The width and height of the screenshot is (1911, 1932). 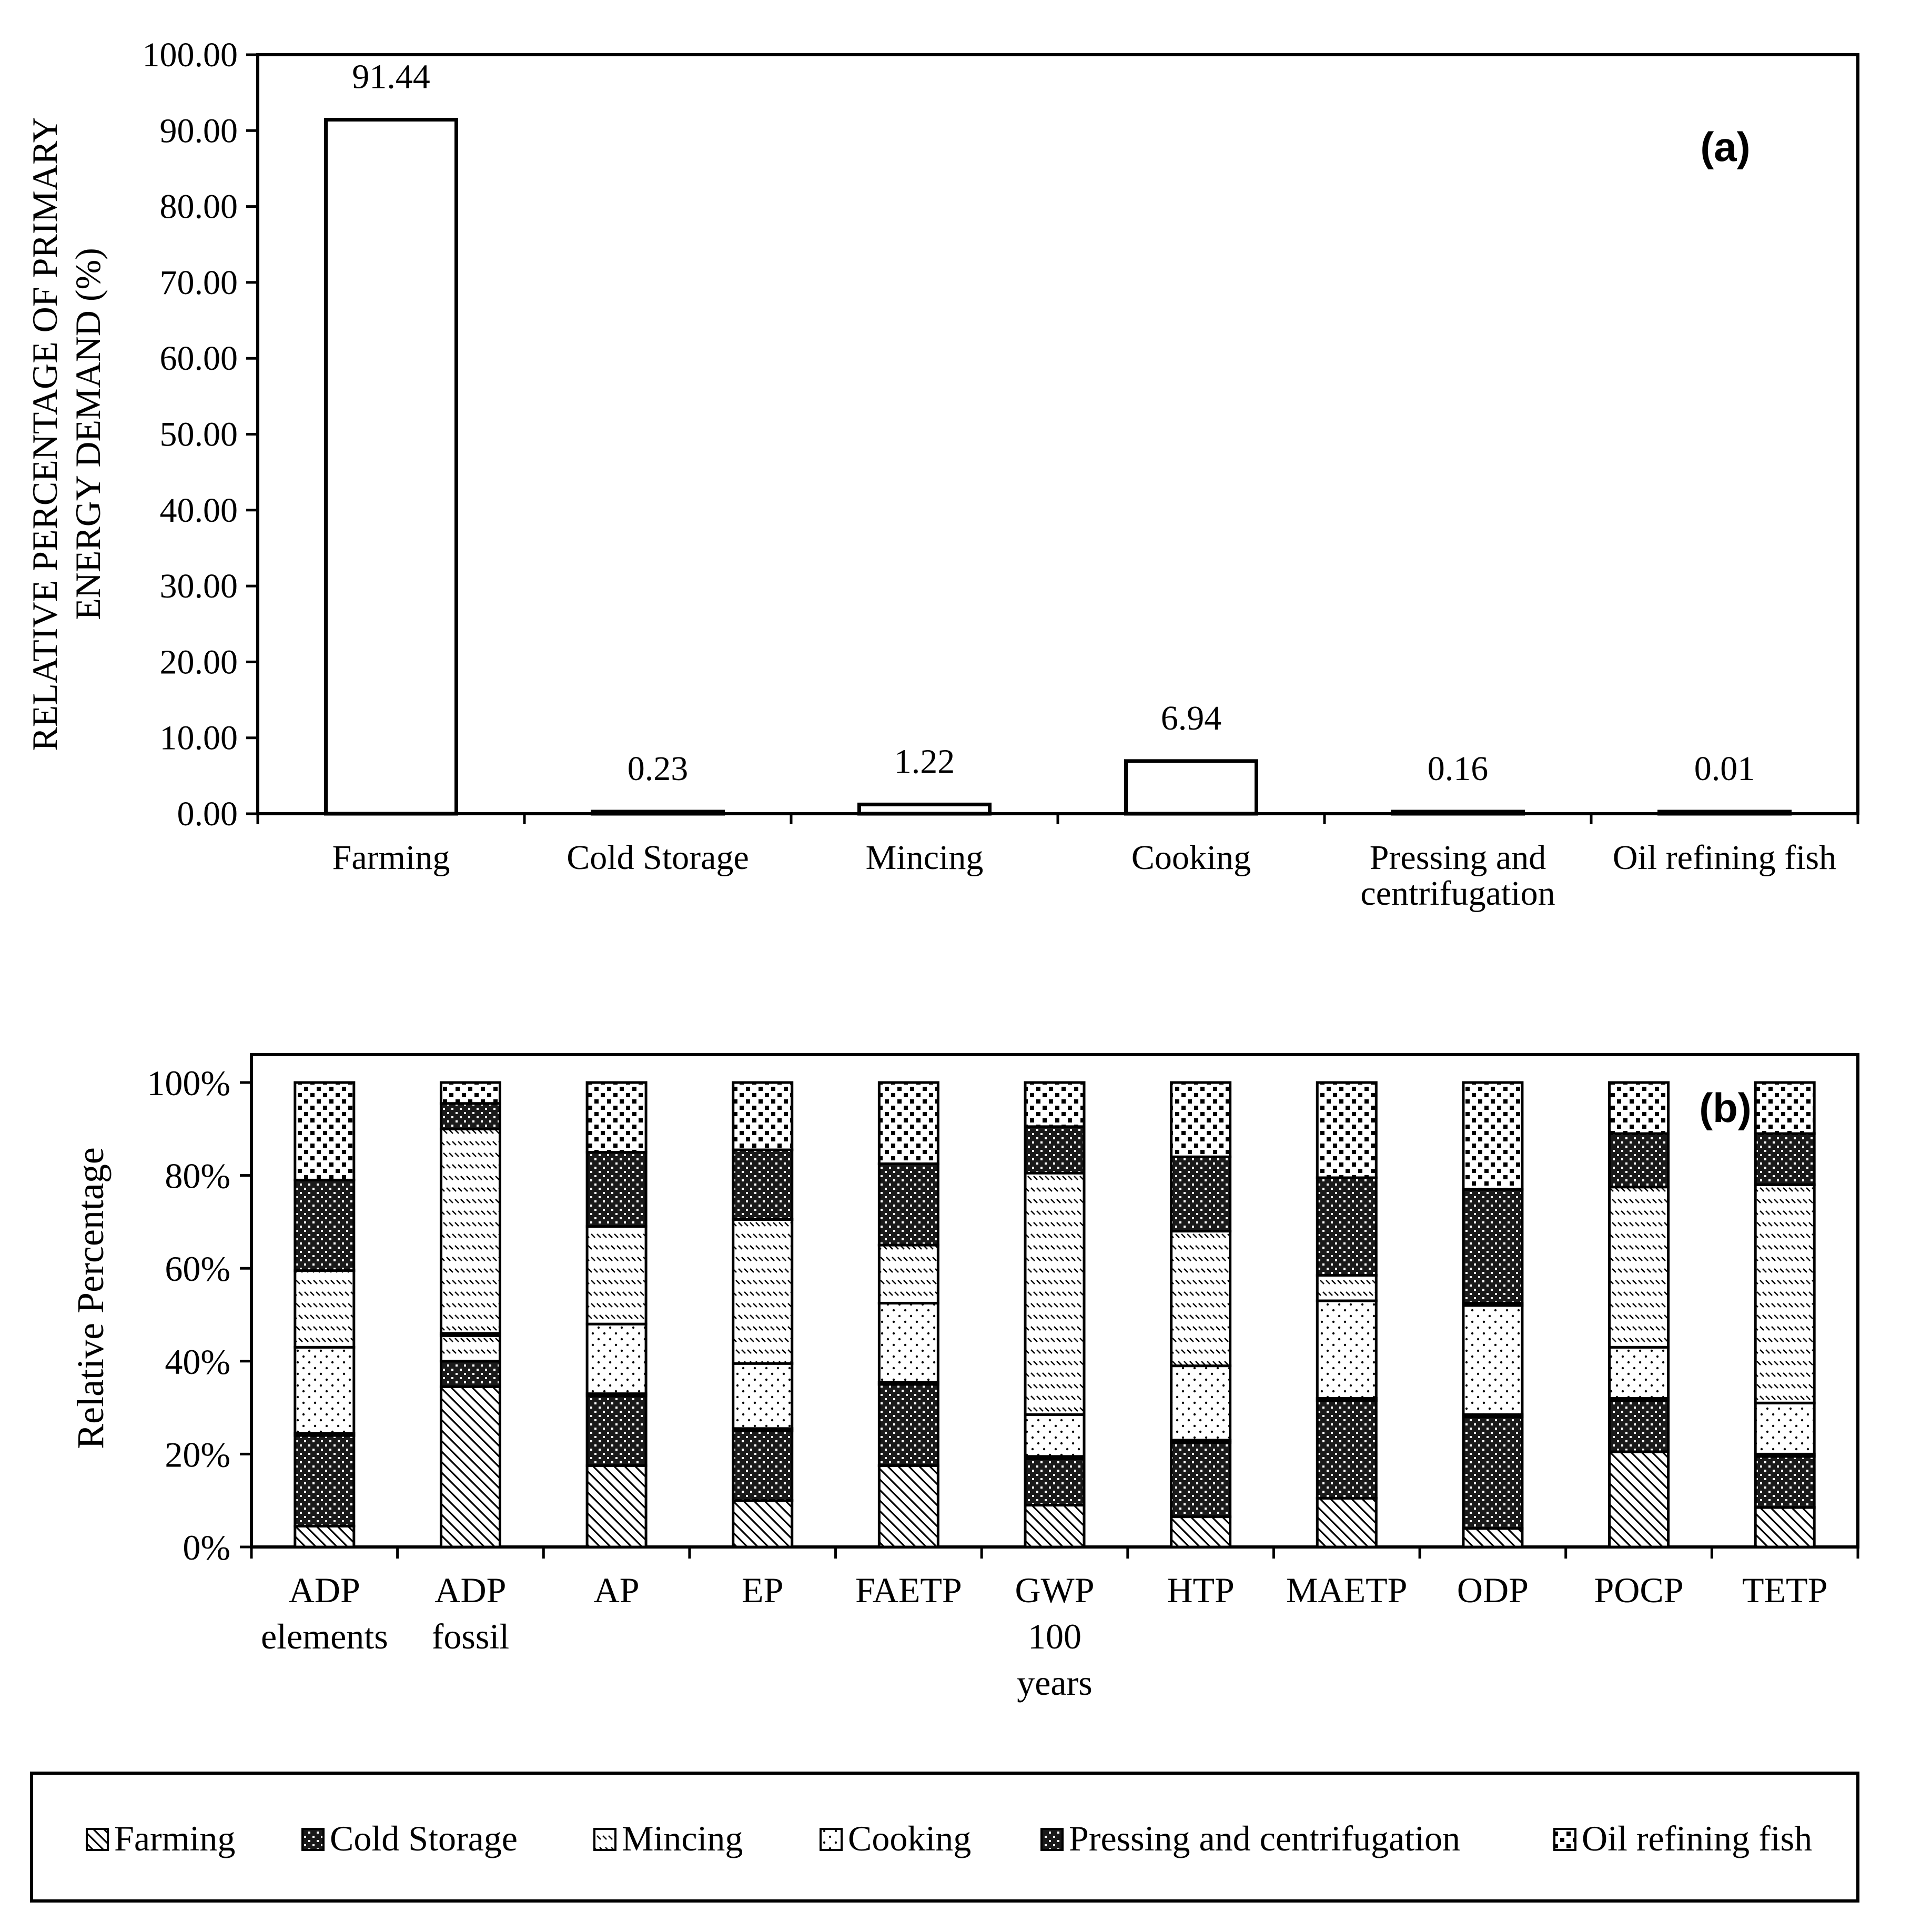 I want to click on chart-a-ylabel-line-2: ENERGY DEMAND (%), so click(x=88, y=434).